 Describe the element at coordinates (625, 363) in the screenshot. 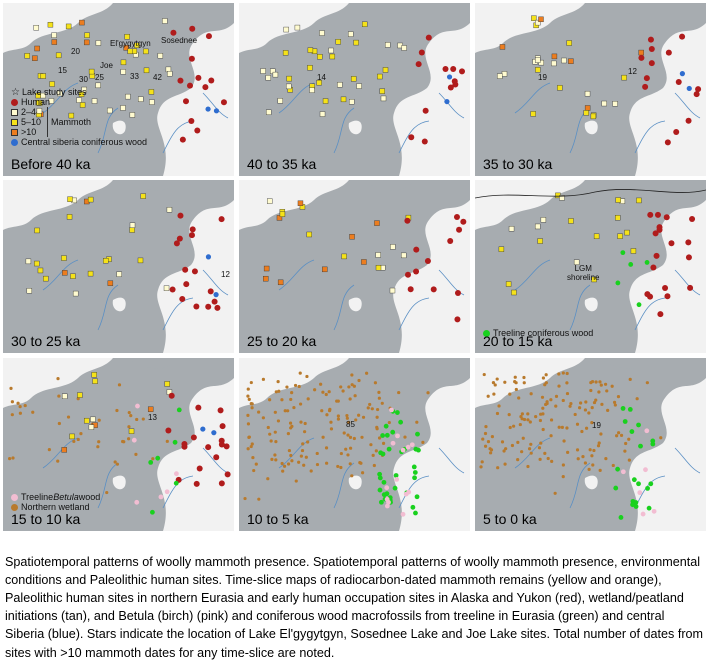

I see `island` at that location.